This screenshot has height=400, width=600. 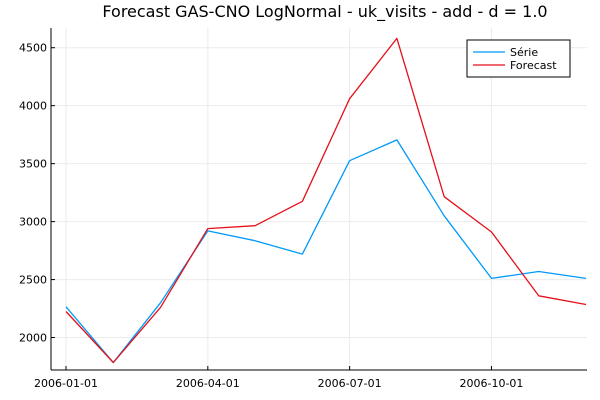 I want to click on y-tick-label: 3500, so click(x=33, y=164).